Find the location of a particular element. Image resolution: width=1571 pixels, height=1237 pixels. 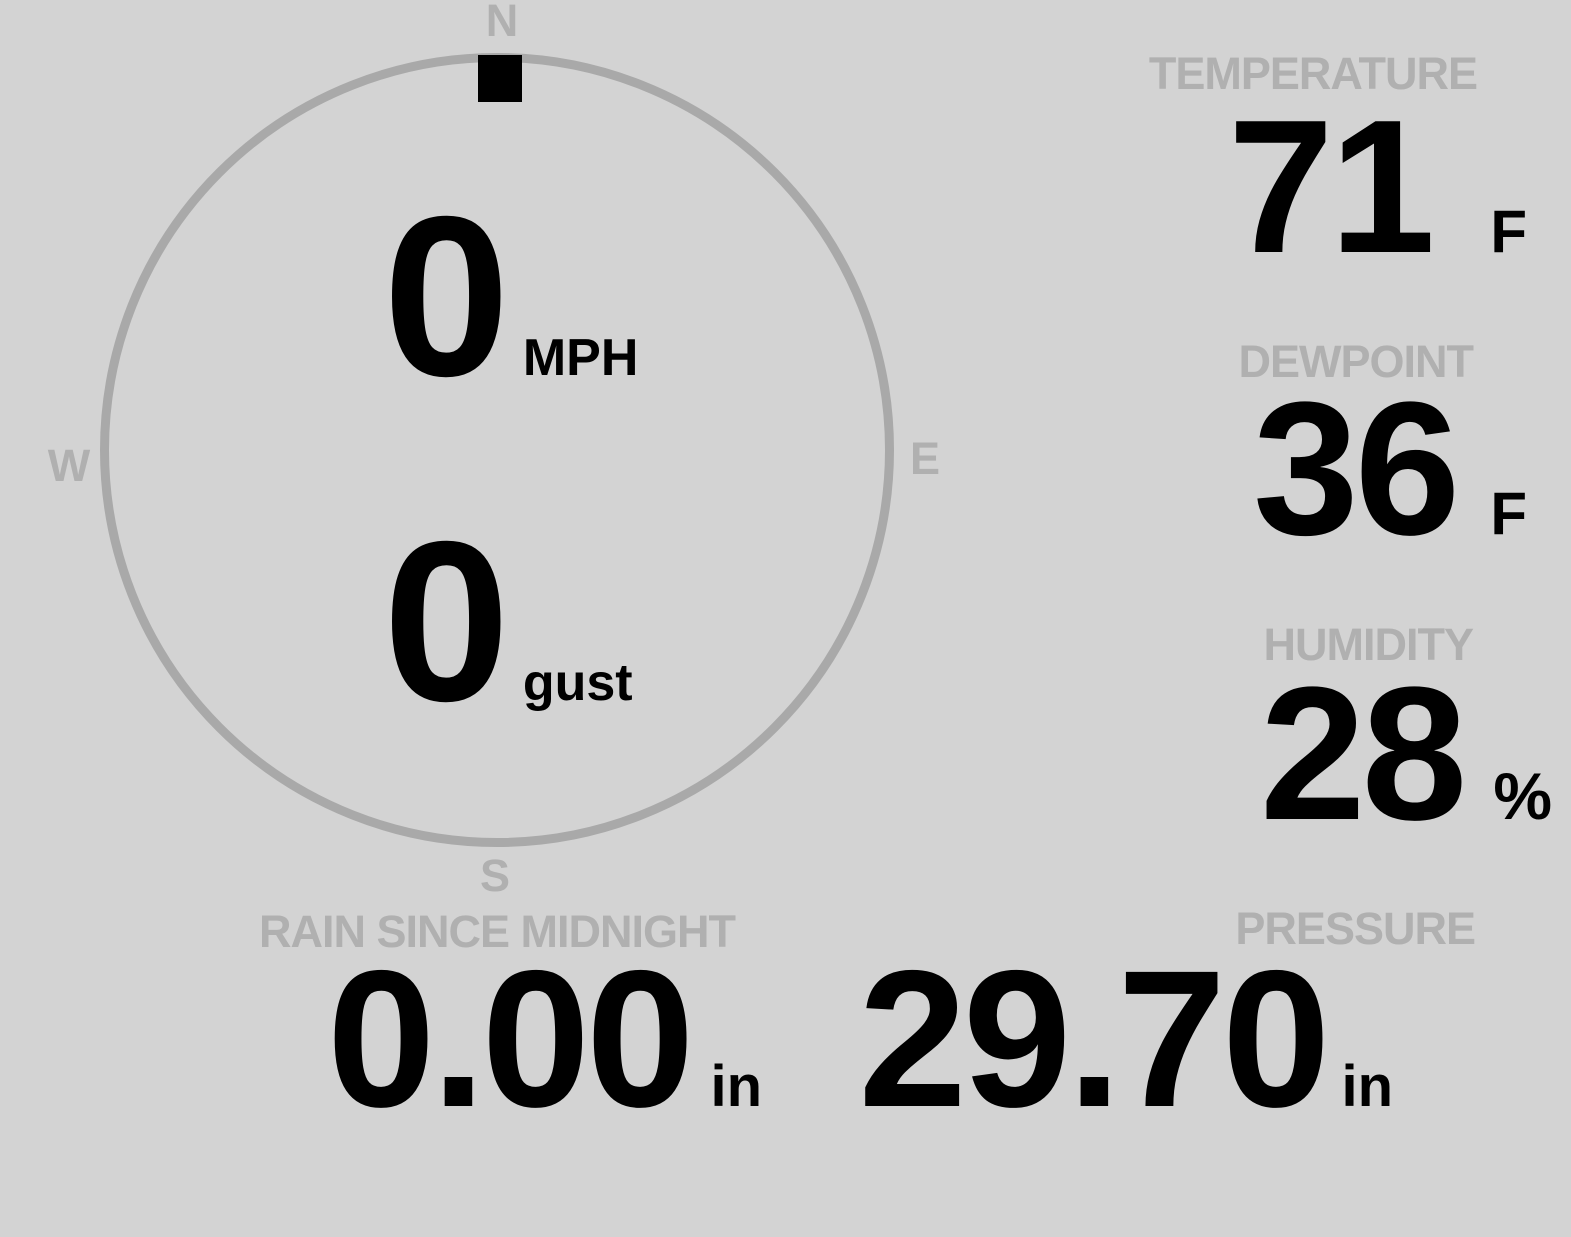

compass-tick-ne is located at coordinates (774, 171).